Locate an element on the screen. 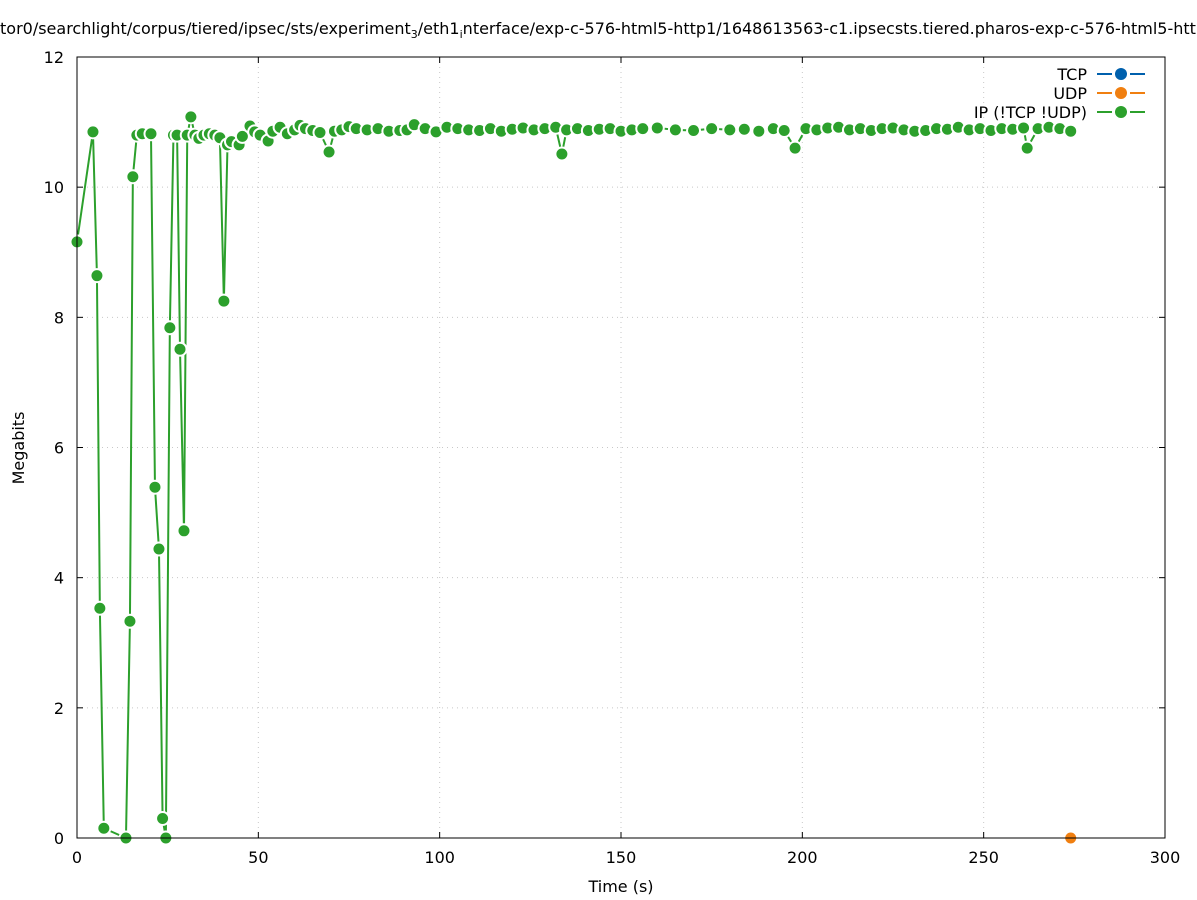 Image resolution: width=1197 pixels, height=900 pixels. legend-label: UDP is located at coordinates (1070, 93).